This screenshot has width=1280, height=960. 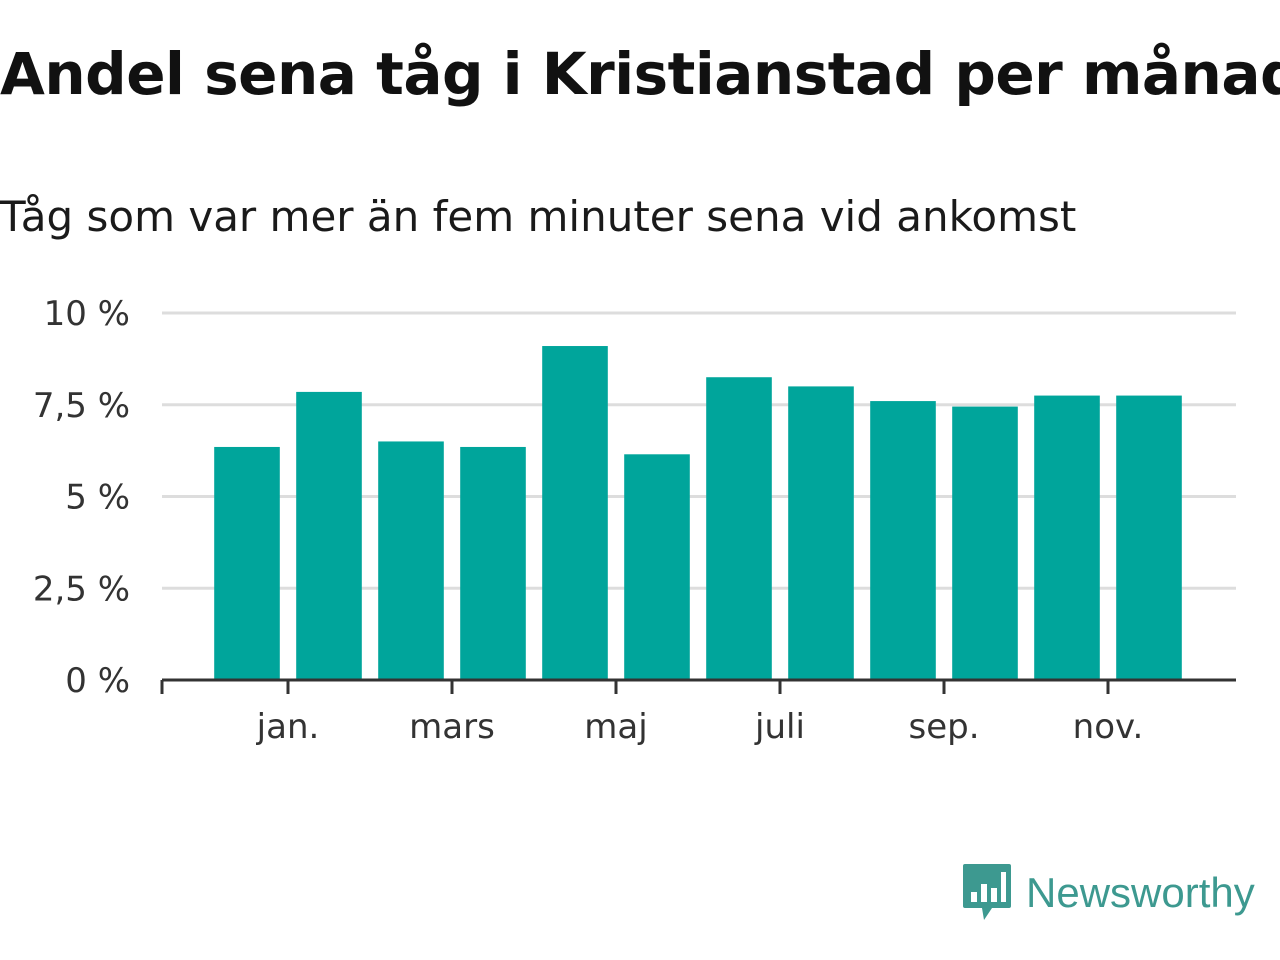 What do you see at coordinates (81, 406) in the screenshot?
I see `y-tick-label: 7,5 %` at bounding box center [81, 406].